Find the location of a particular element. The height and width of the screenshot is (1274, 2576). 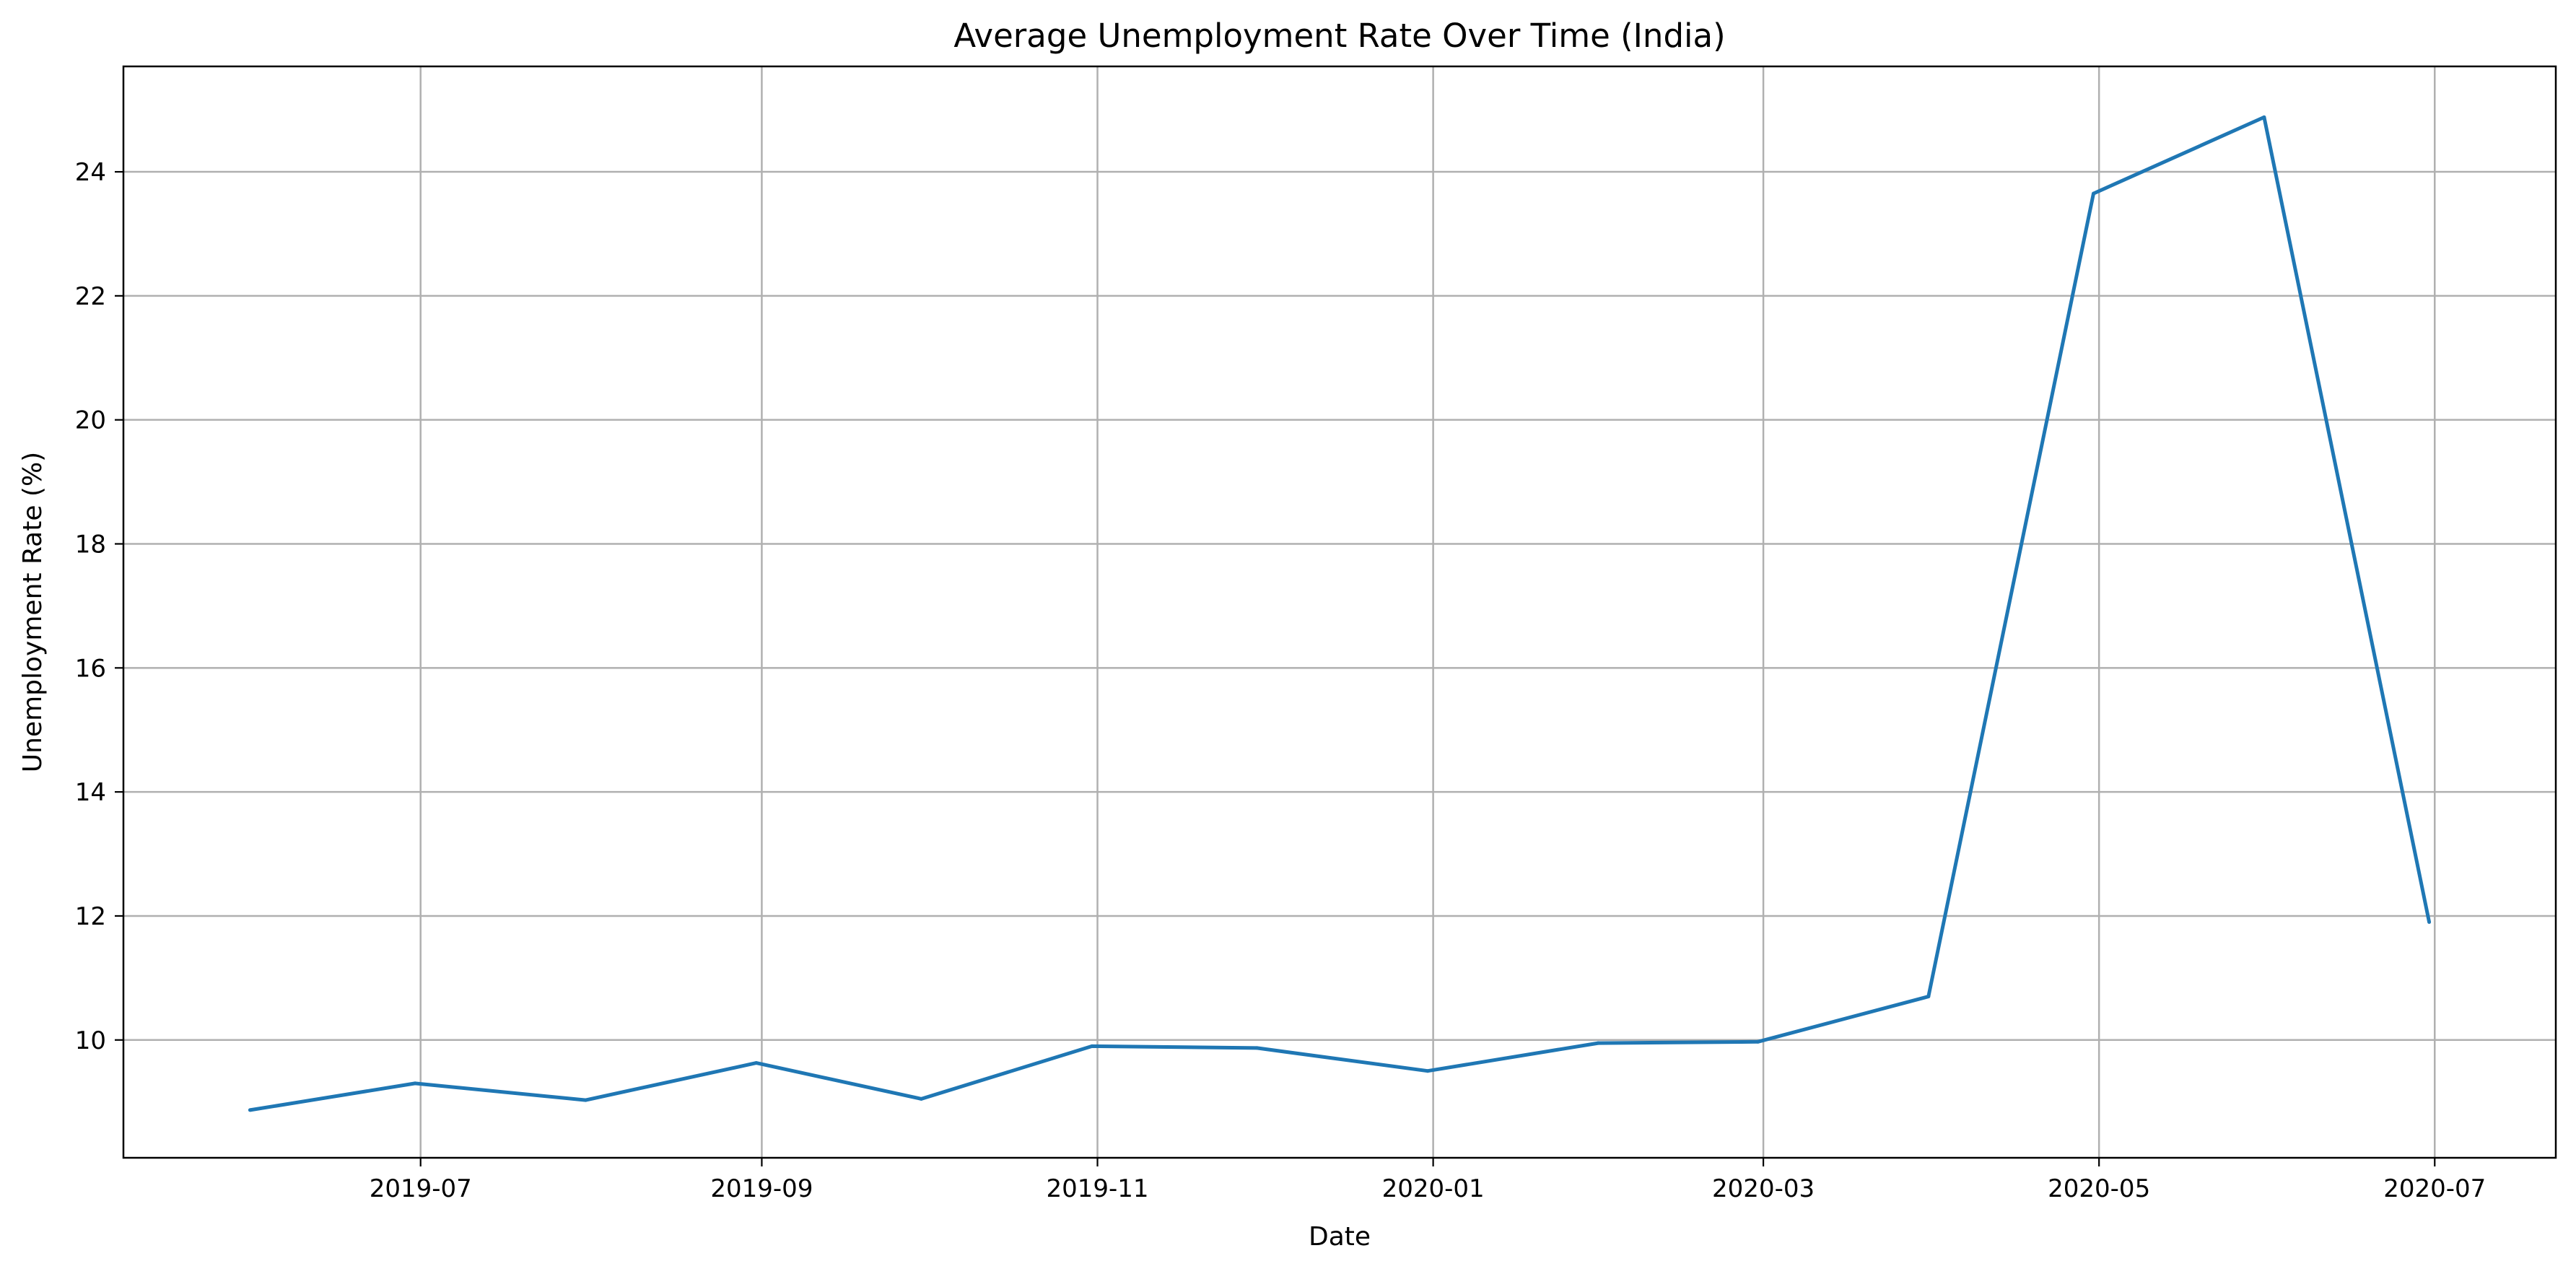

y-tick-label: 24 is located at coordinates (90, 172).